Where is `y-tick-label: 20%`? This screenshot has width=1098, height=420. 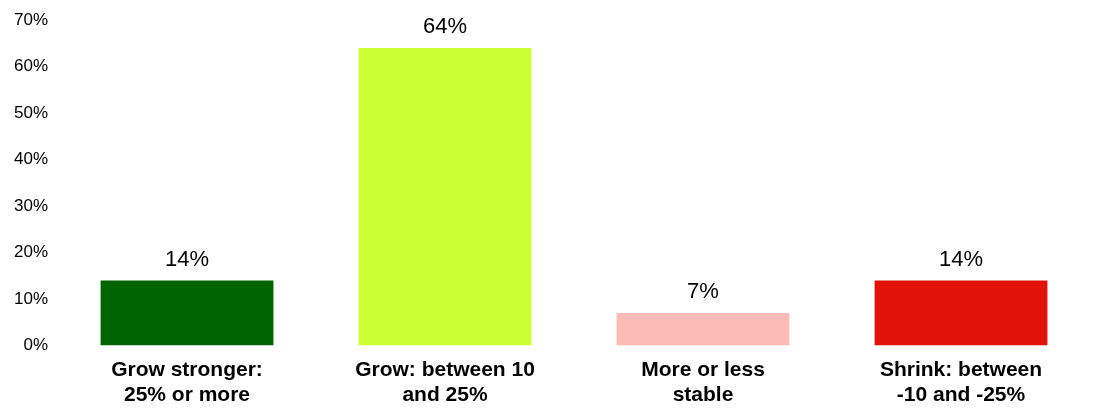
y-tick-label: 20% is located at coordinates (31, 252).